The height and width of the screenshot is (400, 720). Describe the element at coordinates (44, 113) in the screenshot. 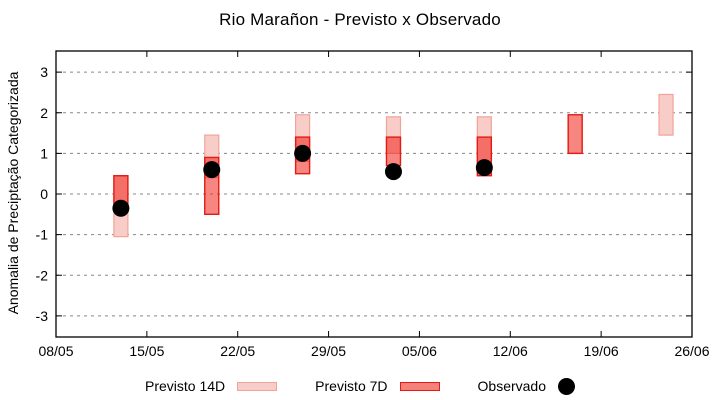

I see `y-tick-label: 2` at that location.